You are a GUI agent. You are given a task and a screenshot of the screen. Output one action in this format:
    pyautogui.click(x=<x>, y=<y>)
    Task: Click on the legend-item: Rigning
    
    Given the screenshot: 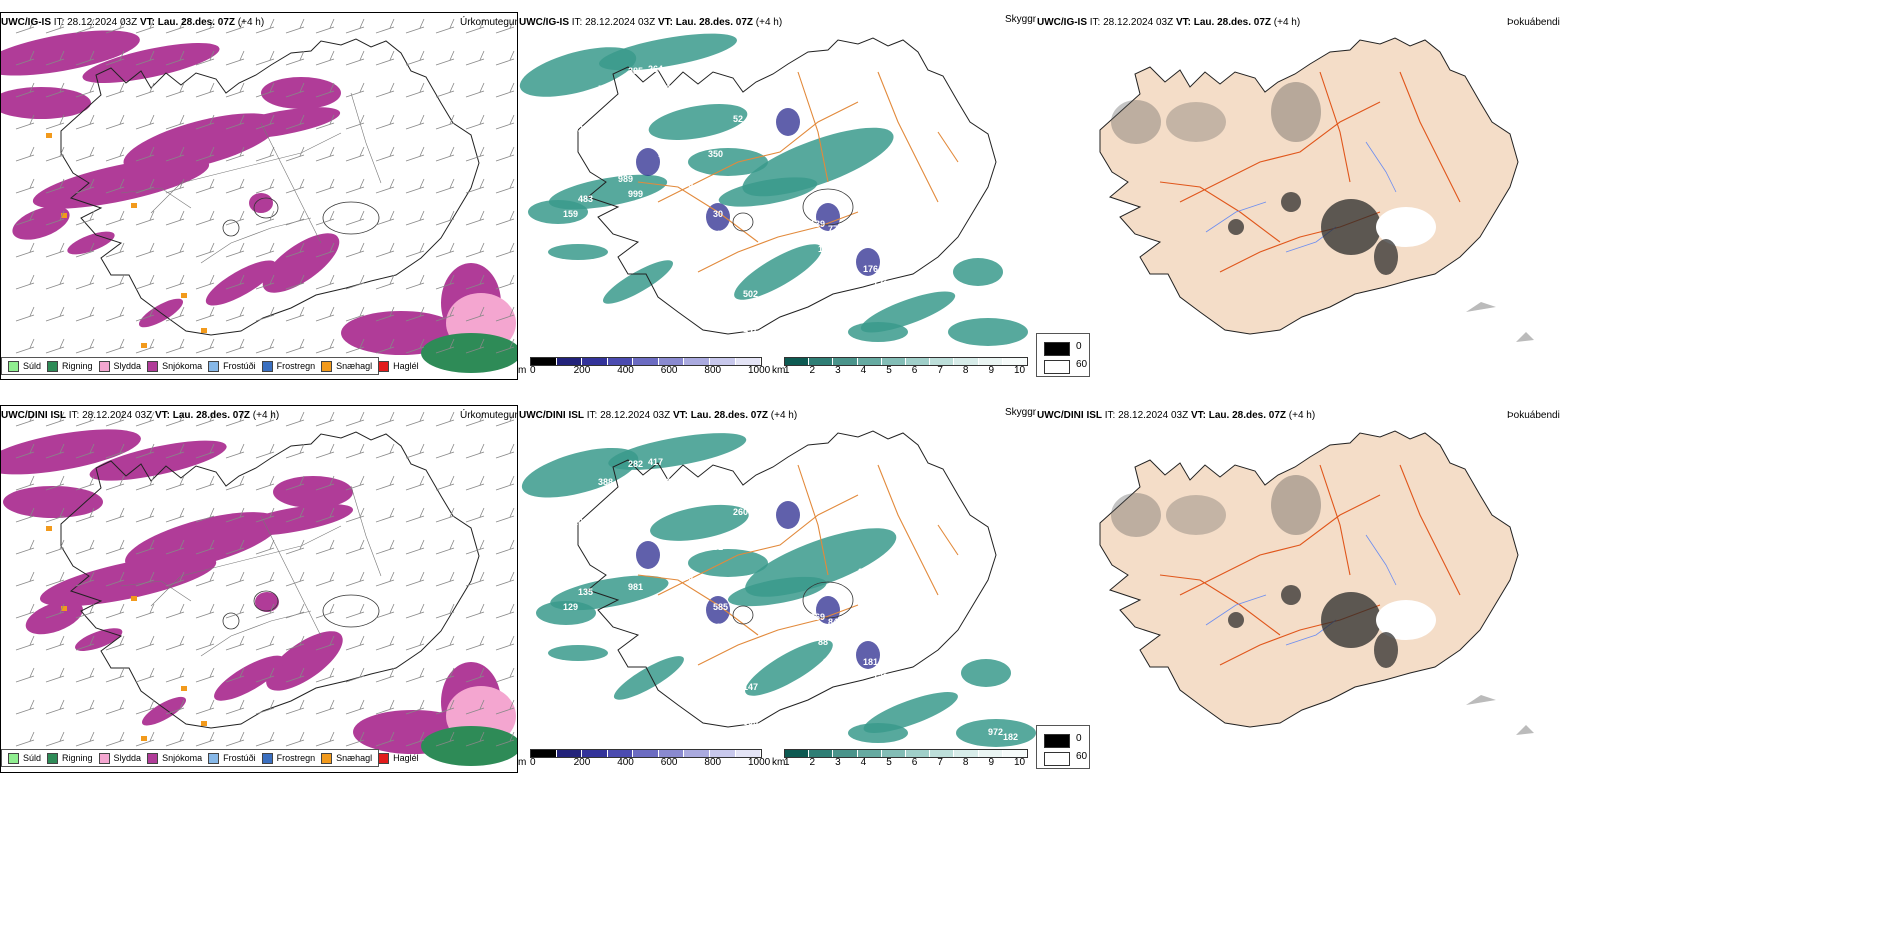 What is the action you would take?
    pyautogui.click(x=70, y=758)
    